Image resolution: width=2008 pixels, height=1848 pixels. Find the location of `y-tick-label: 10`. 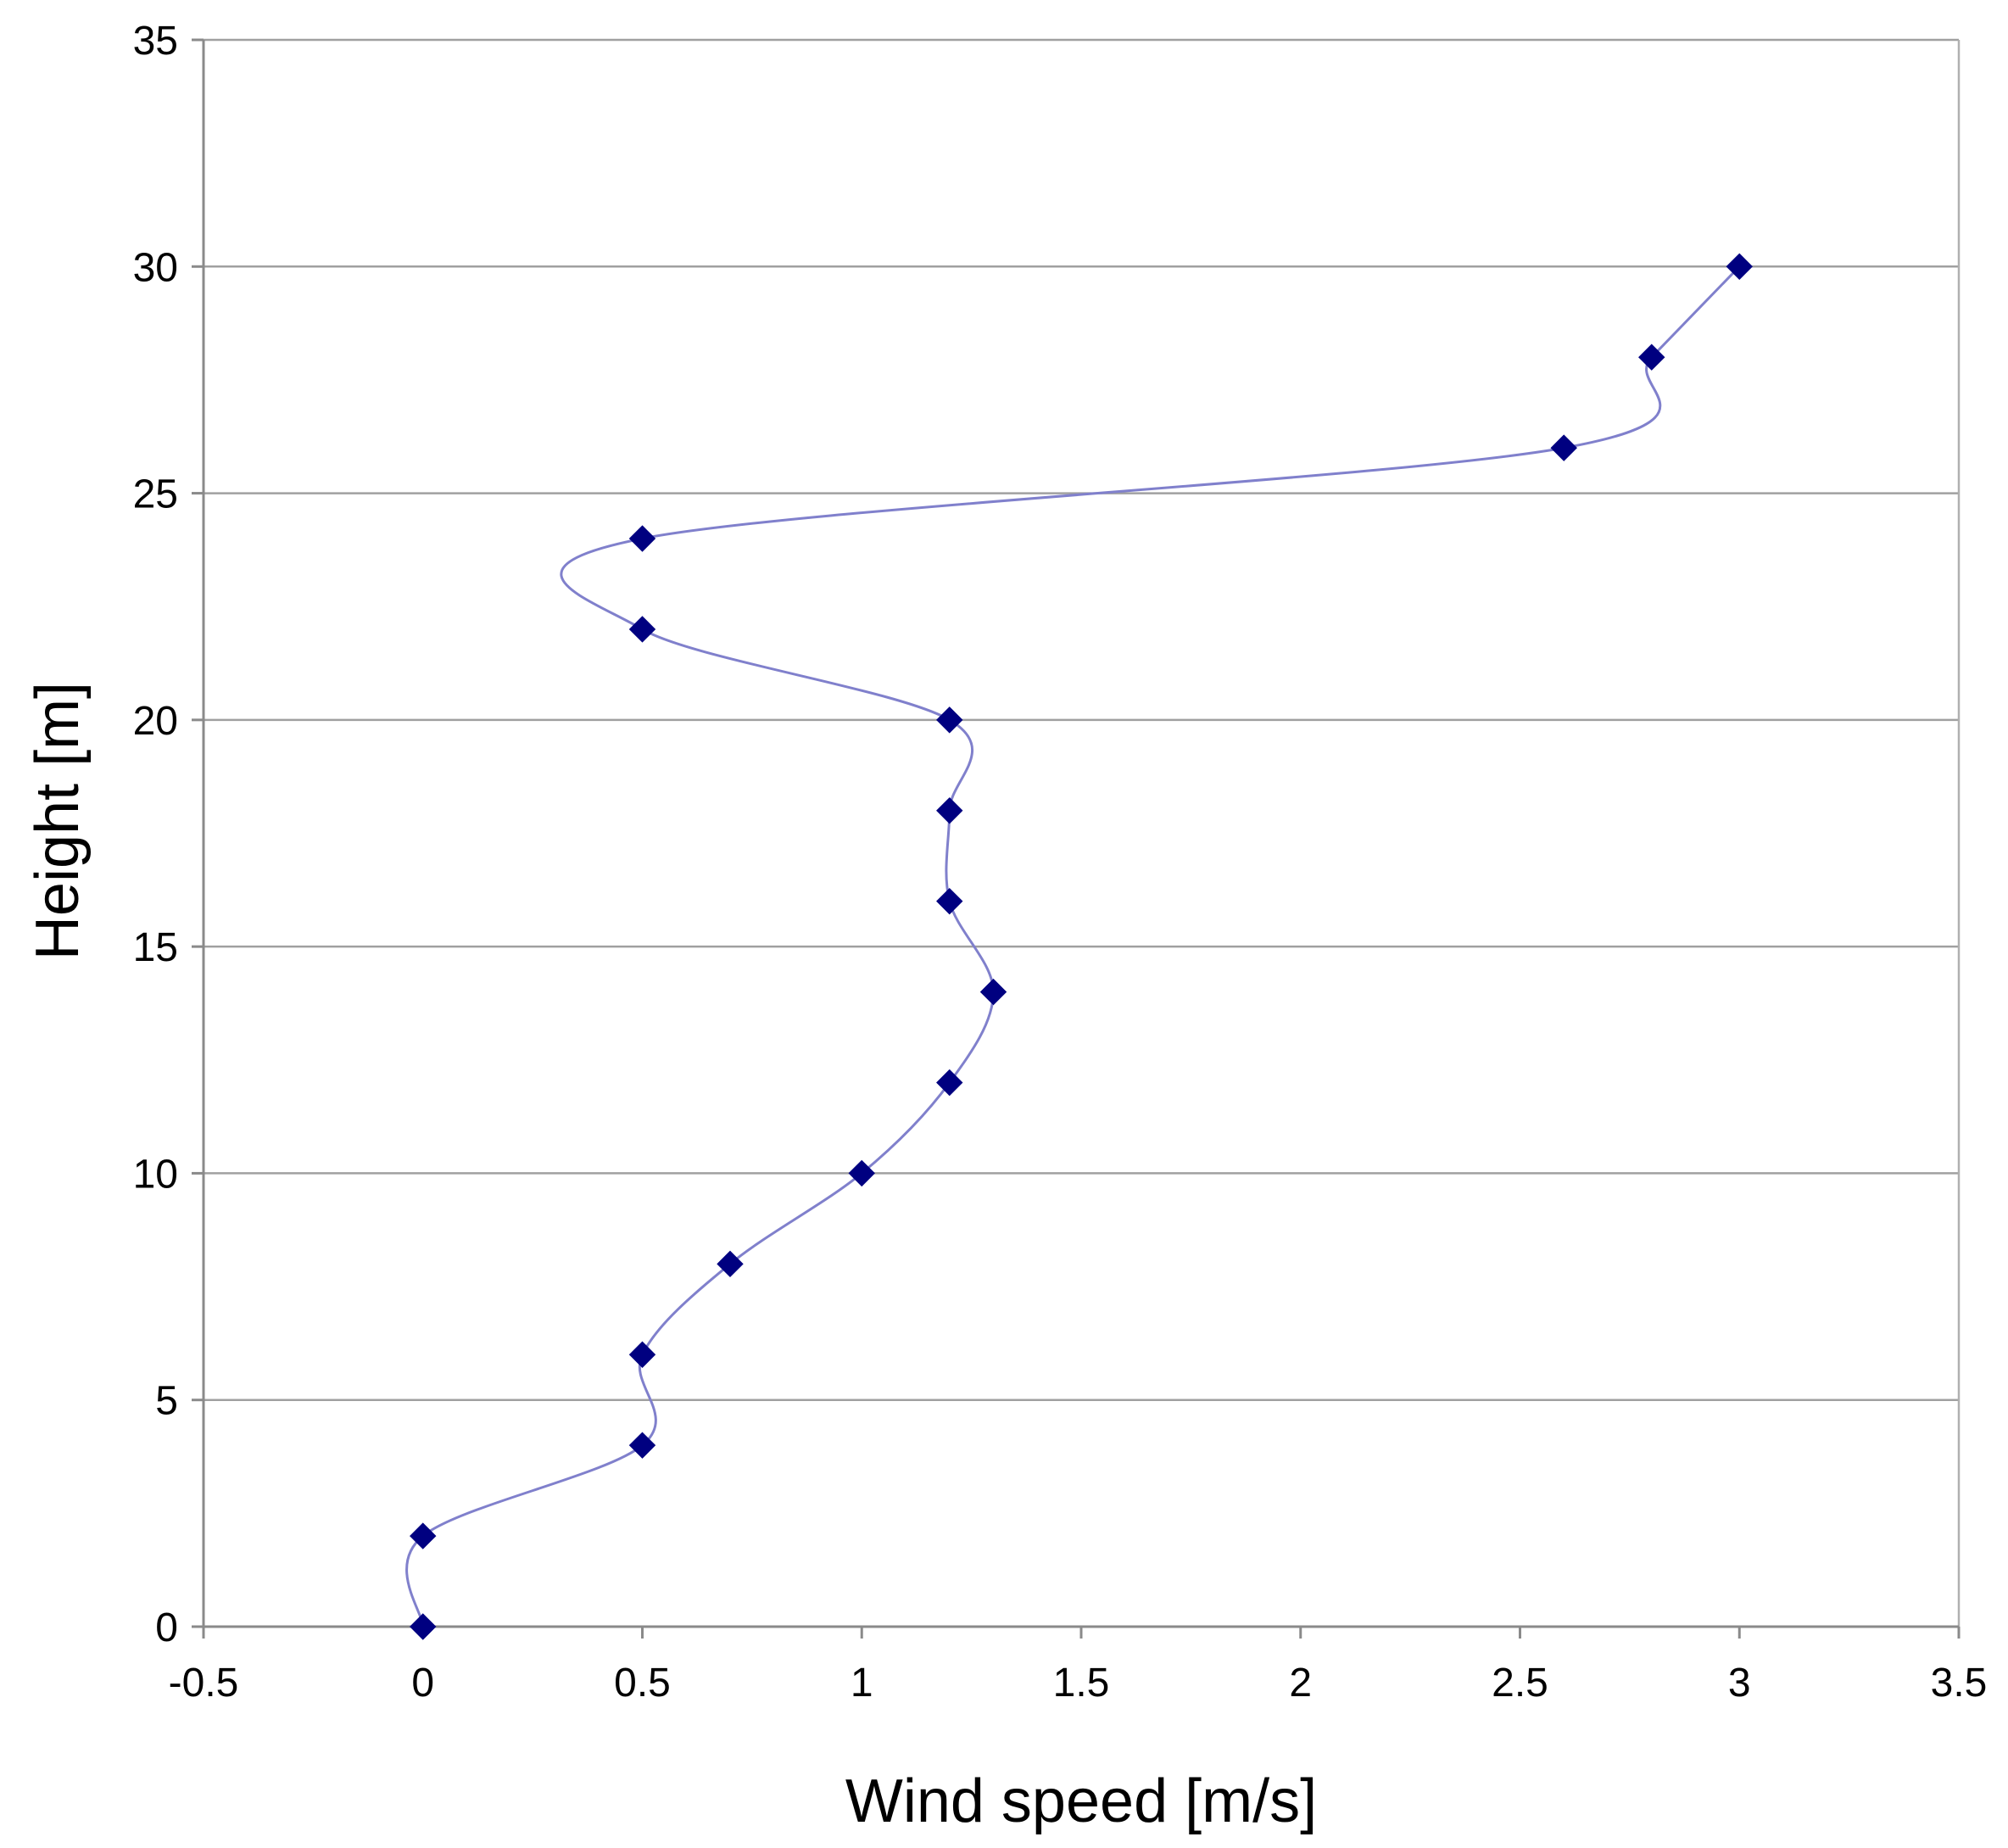

y-tick-label: 10 is located at coordinates (156, 1175).